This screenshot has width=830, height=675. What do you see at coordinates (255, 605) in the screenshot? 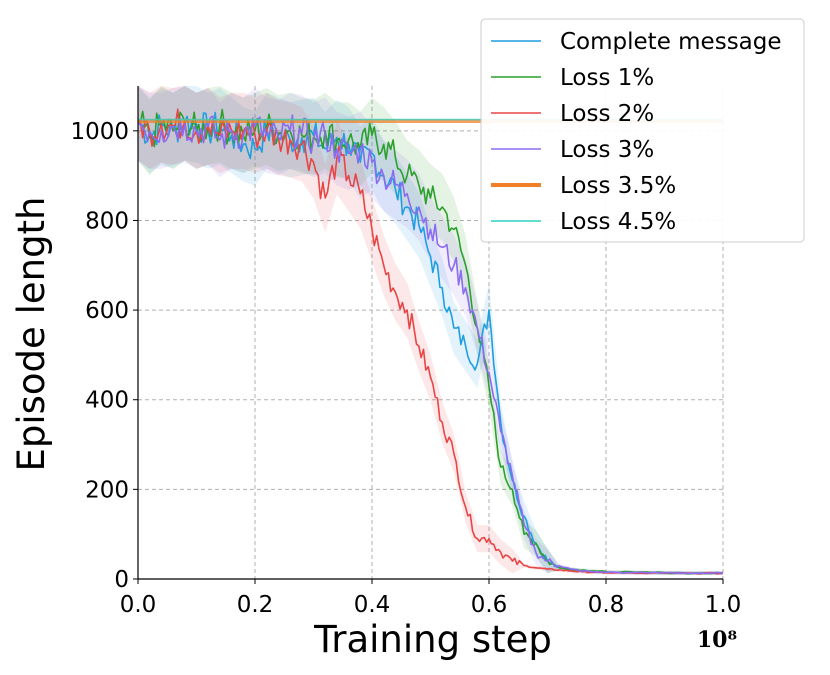
I see `x-tick-label: 0.2` at bounding box center [255, 605].